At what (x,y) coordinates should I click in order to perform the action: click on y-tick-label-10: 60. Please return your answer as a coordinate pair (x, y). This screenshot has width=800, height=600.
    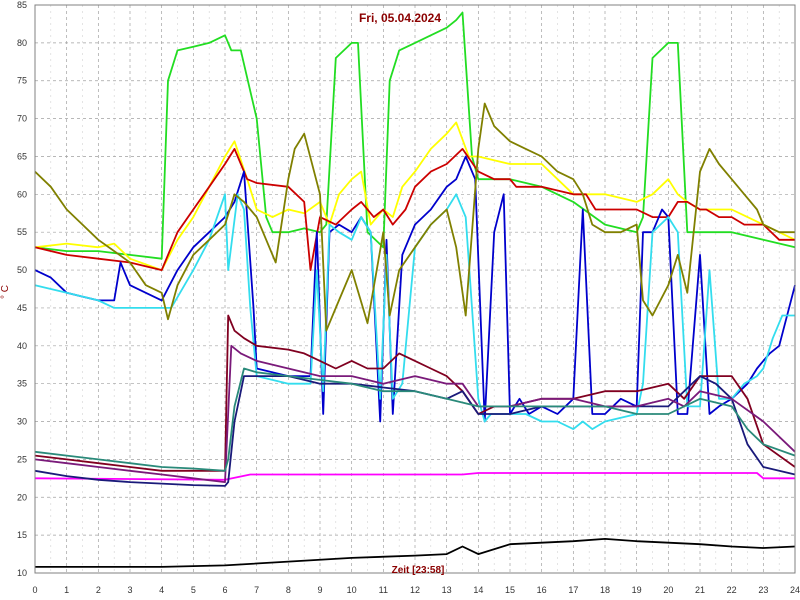
    Looking at the image, I should click on (22, 194).